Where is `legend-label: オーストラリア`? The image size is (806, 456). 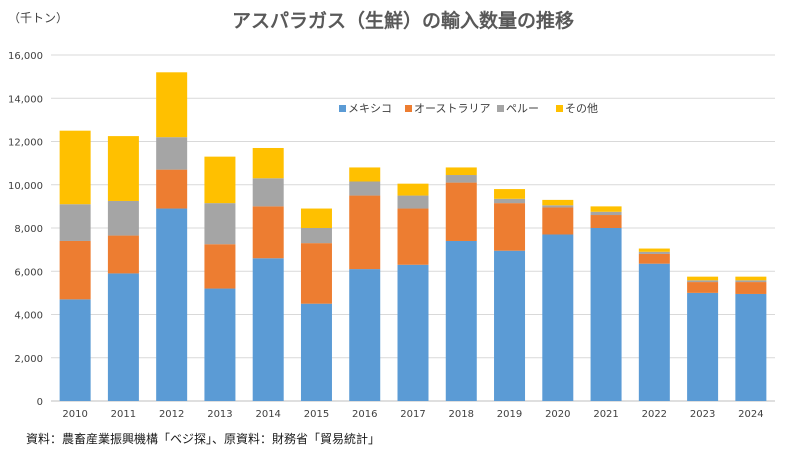
legend-label: オーストラリア is located at coordinates (452, 108).